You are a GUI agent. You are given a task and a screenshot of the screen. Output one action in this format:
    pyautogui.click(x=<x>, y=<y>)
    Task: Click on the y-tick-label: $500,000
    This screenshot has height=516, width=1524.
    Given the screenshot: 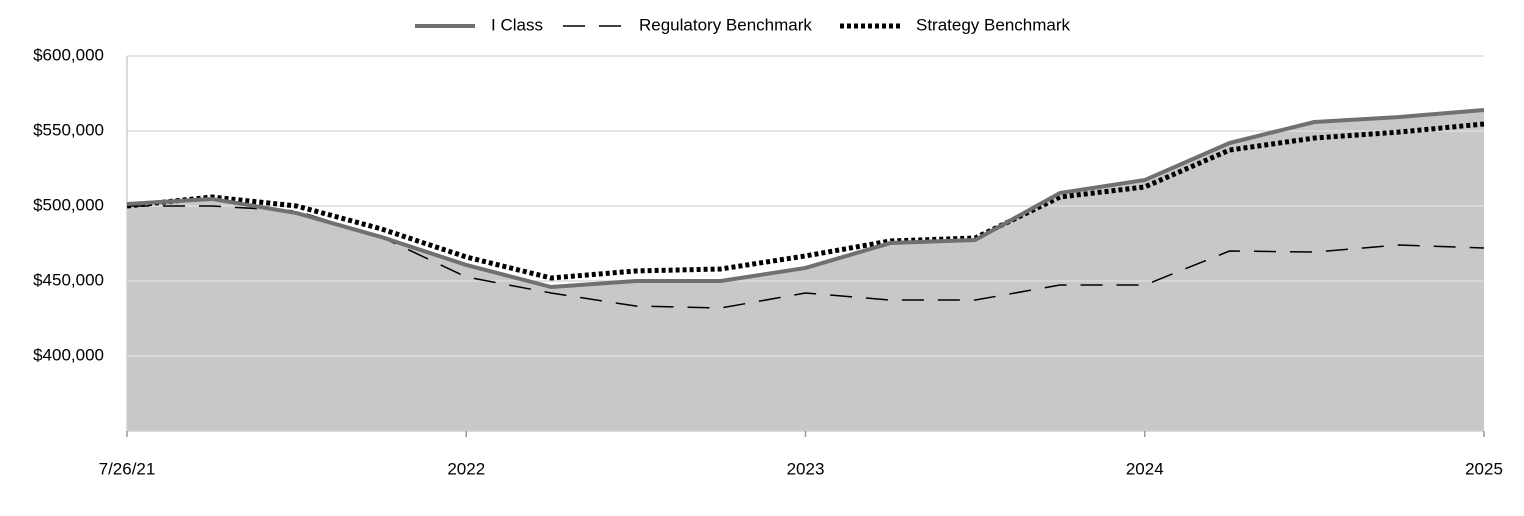 What is the action you would take?
    pyautogui.click(x=68, y=204)
    